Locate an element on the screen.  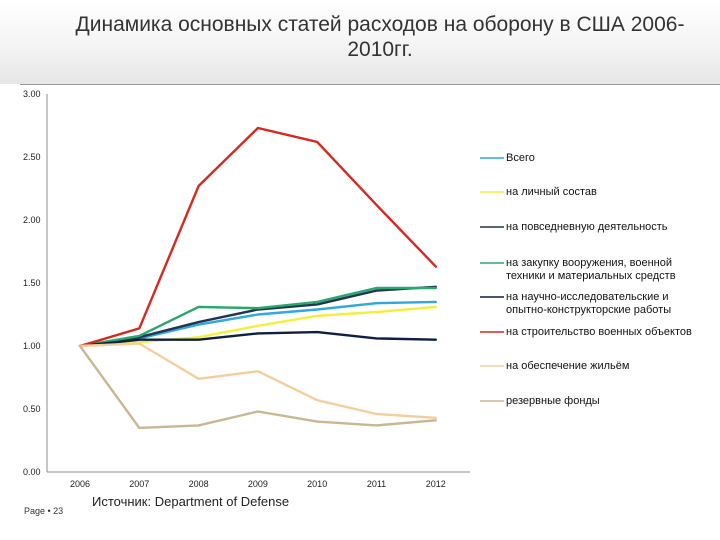
legend-label: Всего is located at coordinates (520, 158).